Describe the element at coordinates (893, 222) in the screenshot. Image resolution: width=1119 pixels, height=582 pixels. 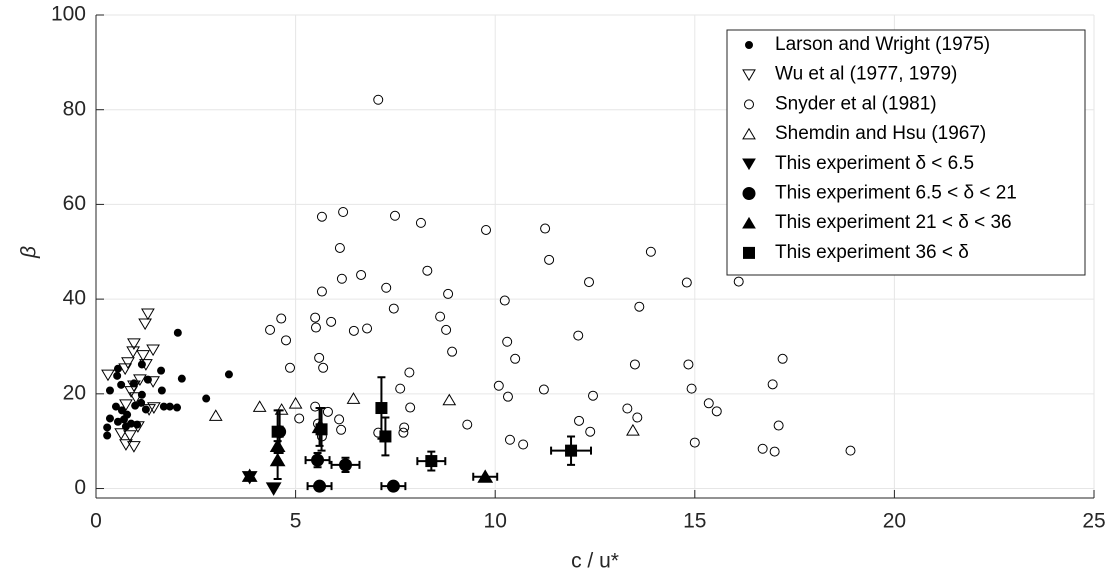
I see `legend-label: This experiment 21 < δ < 36` at that location.